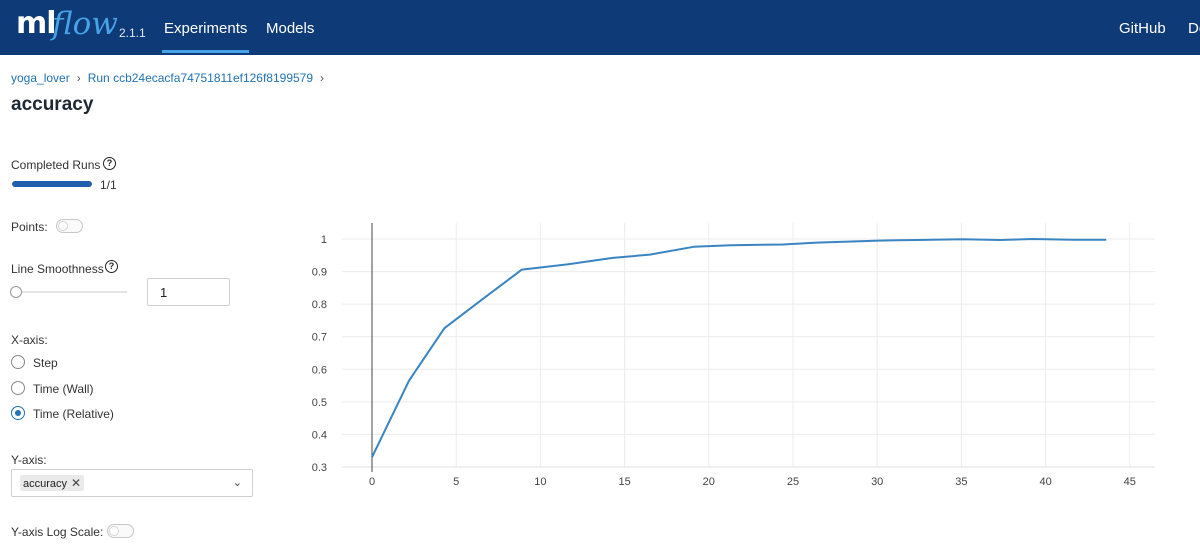 The height and width of the screenshot is (546, 1200). Describe the element at coordinates (36, 23) in the screenshot. I see `logo-ml-text: ml` at that location.